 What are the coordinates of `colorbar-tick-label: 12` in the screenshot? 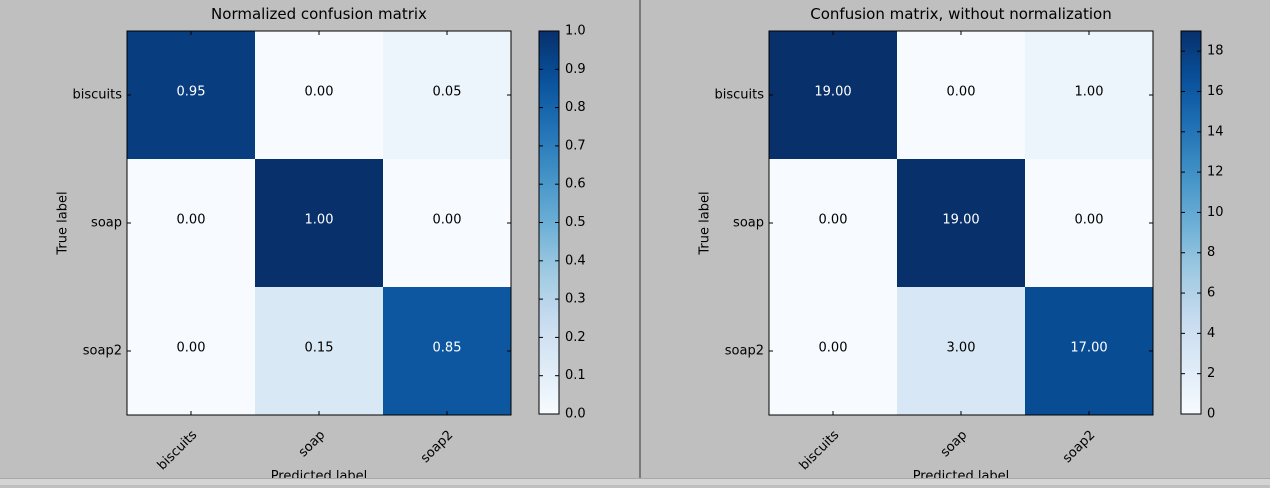 It's located at (1215, 172).